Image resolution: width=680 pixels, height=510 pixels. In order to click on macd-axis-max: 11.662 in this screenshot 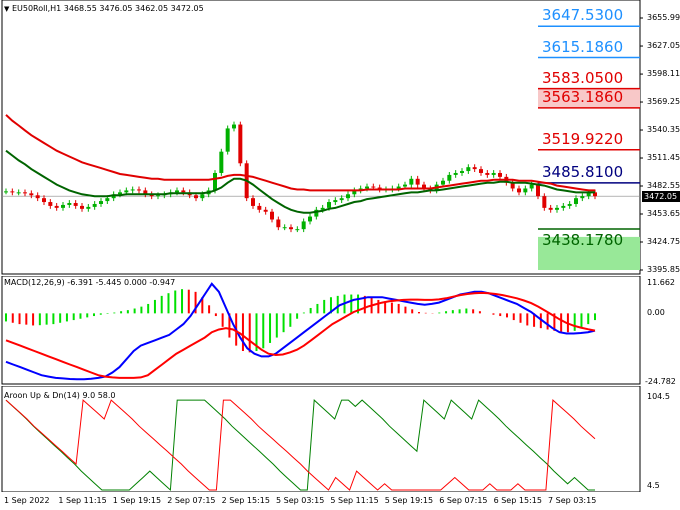, I will do `click(661, 282)`.